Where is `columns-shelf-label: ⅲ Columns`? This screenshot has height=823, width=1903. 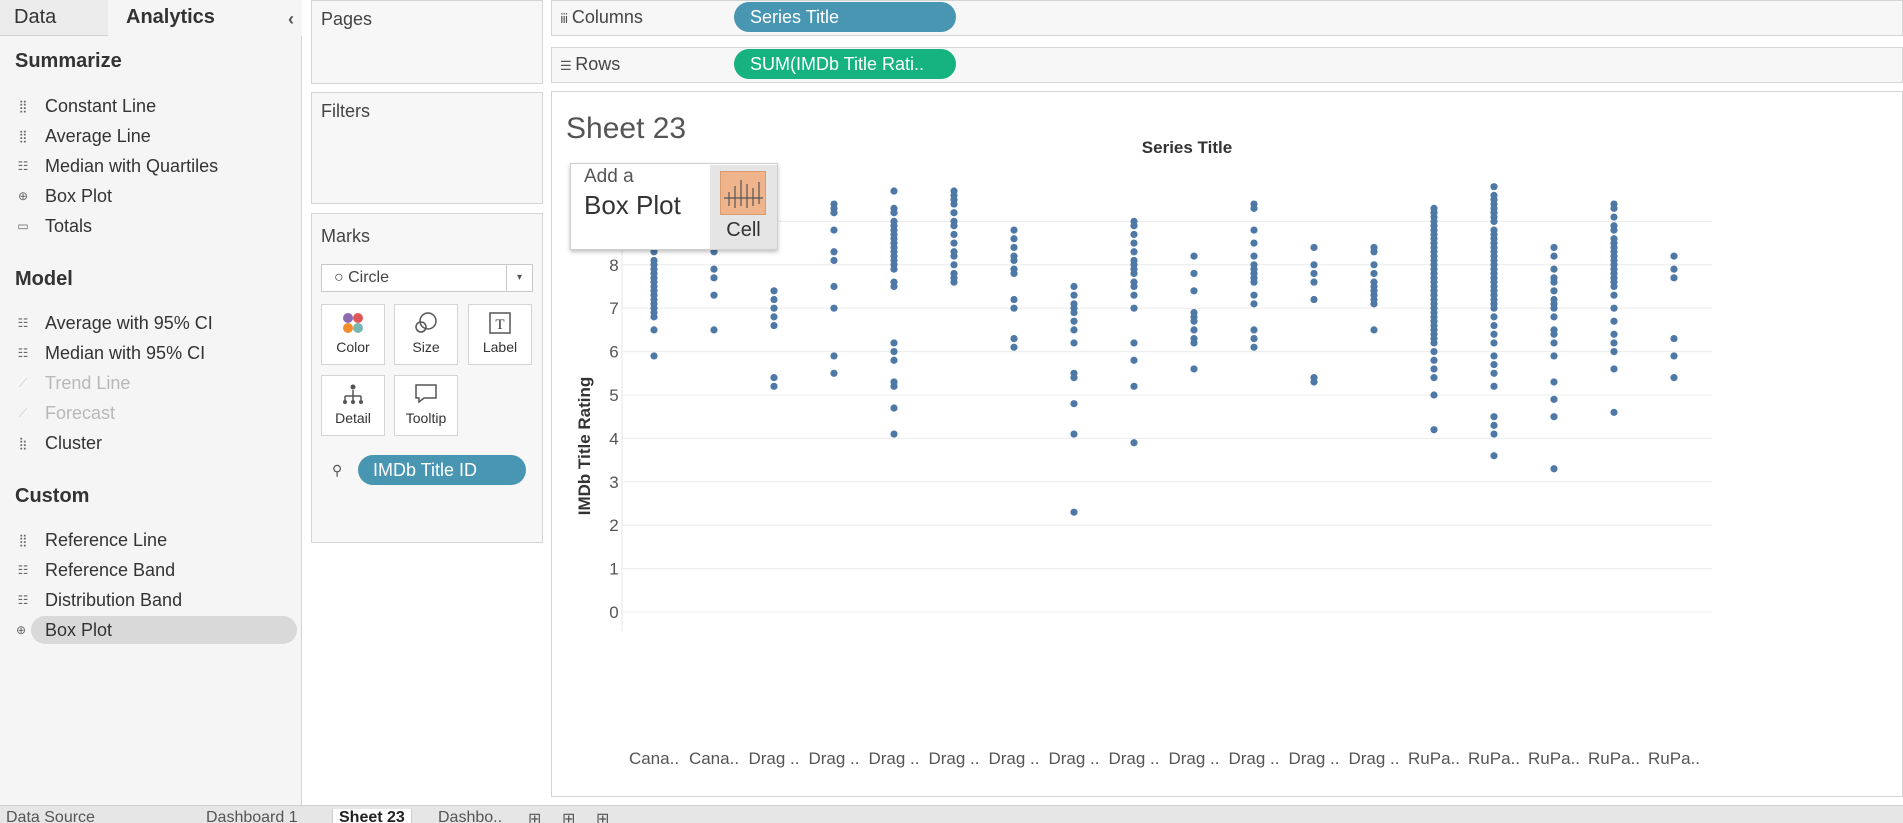 columns-shelf-label: ⅲ Columns is located at coordinates (601, 17).